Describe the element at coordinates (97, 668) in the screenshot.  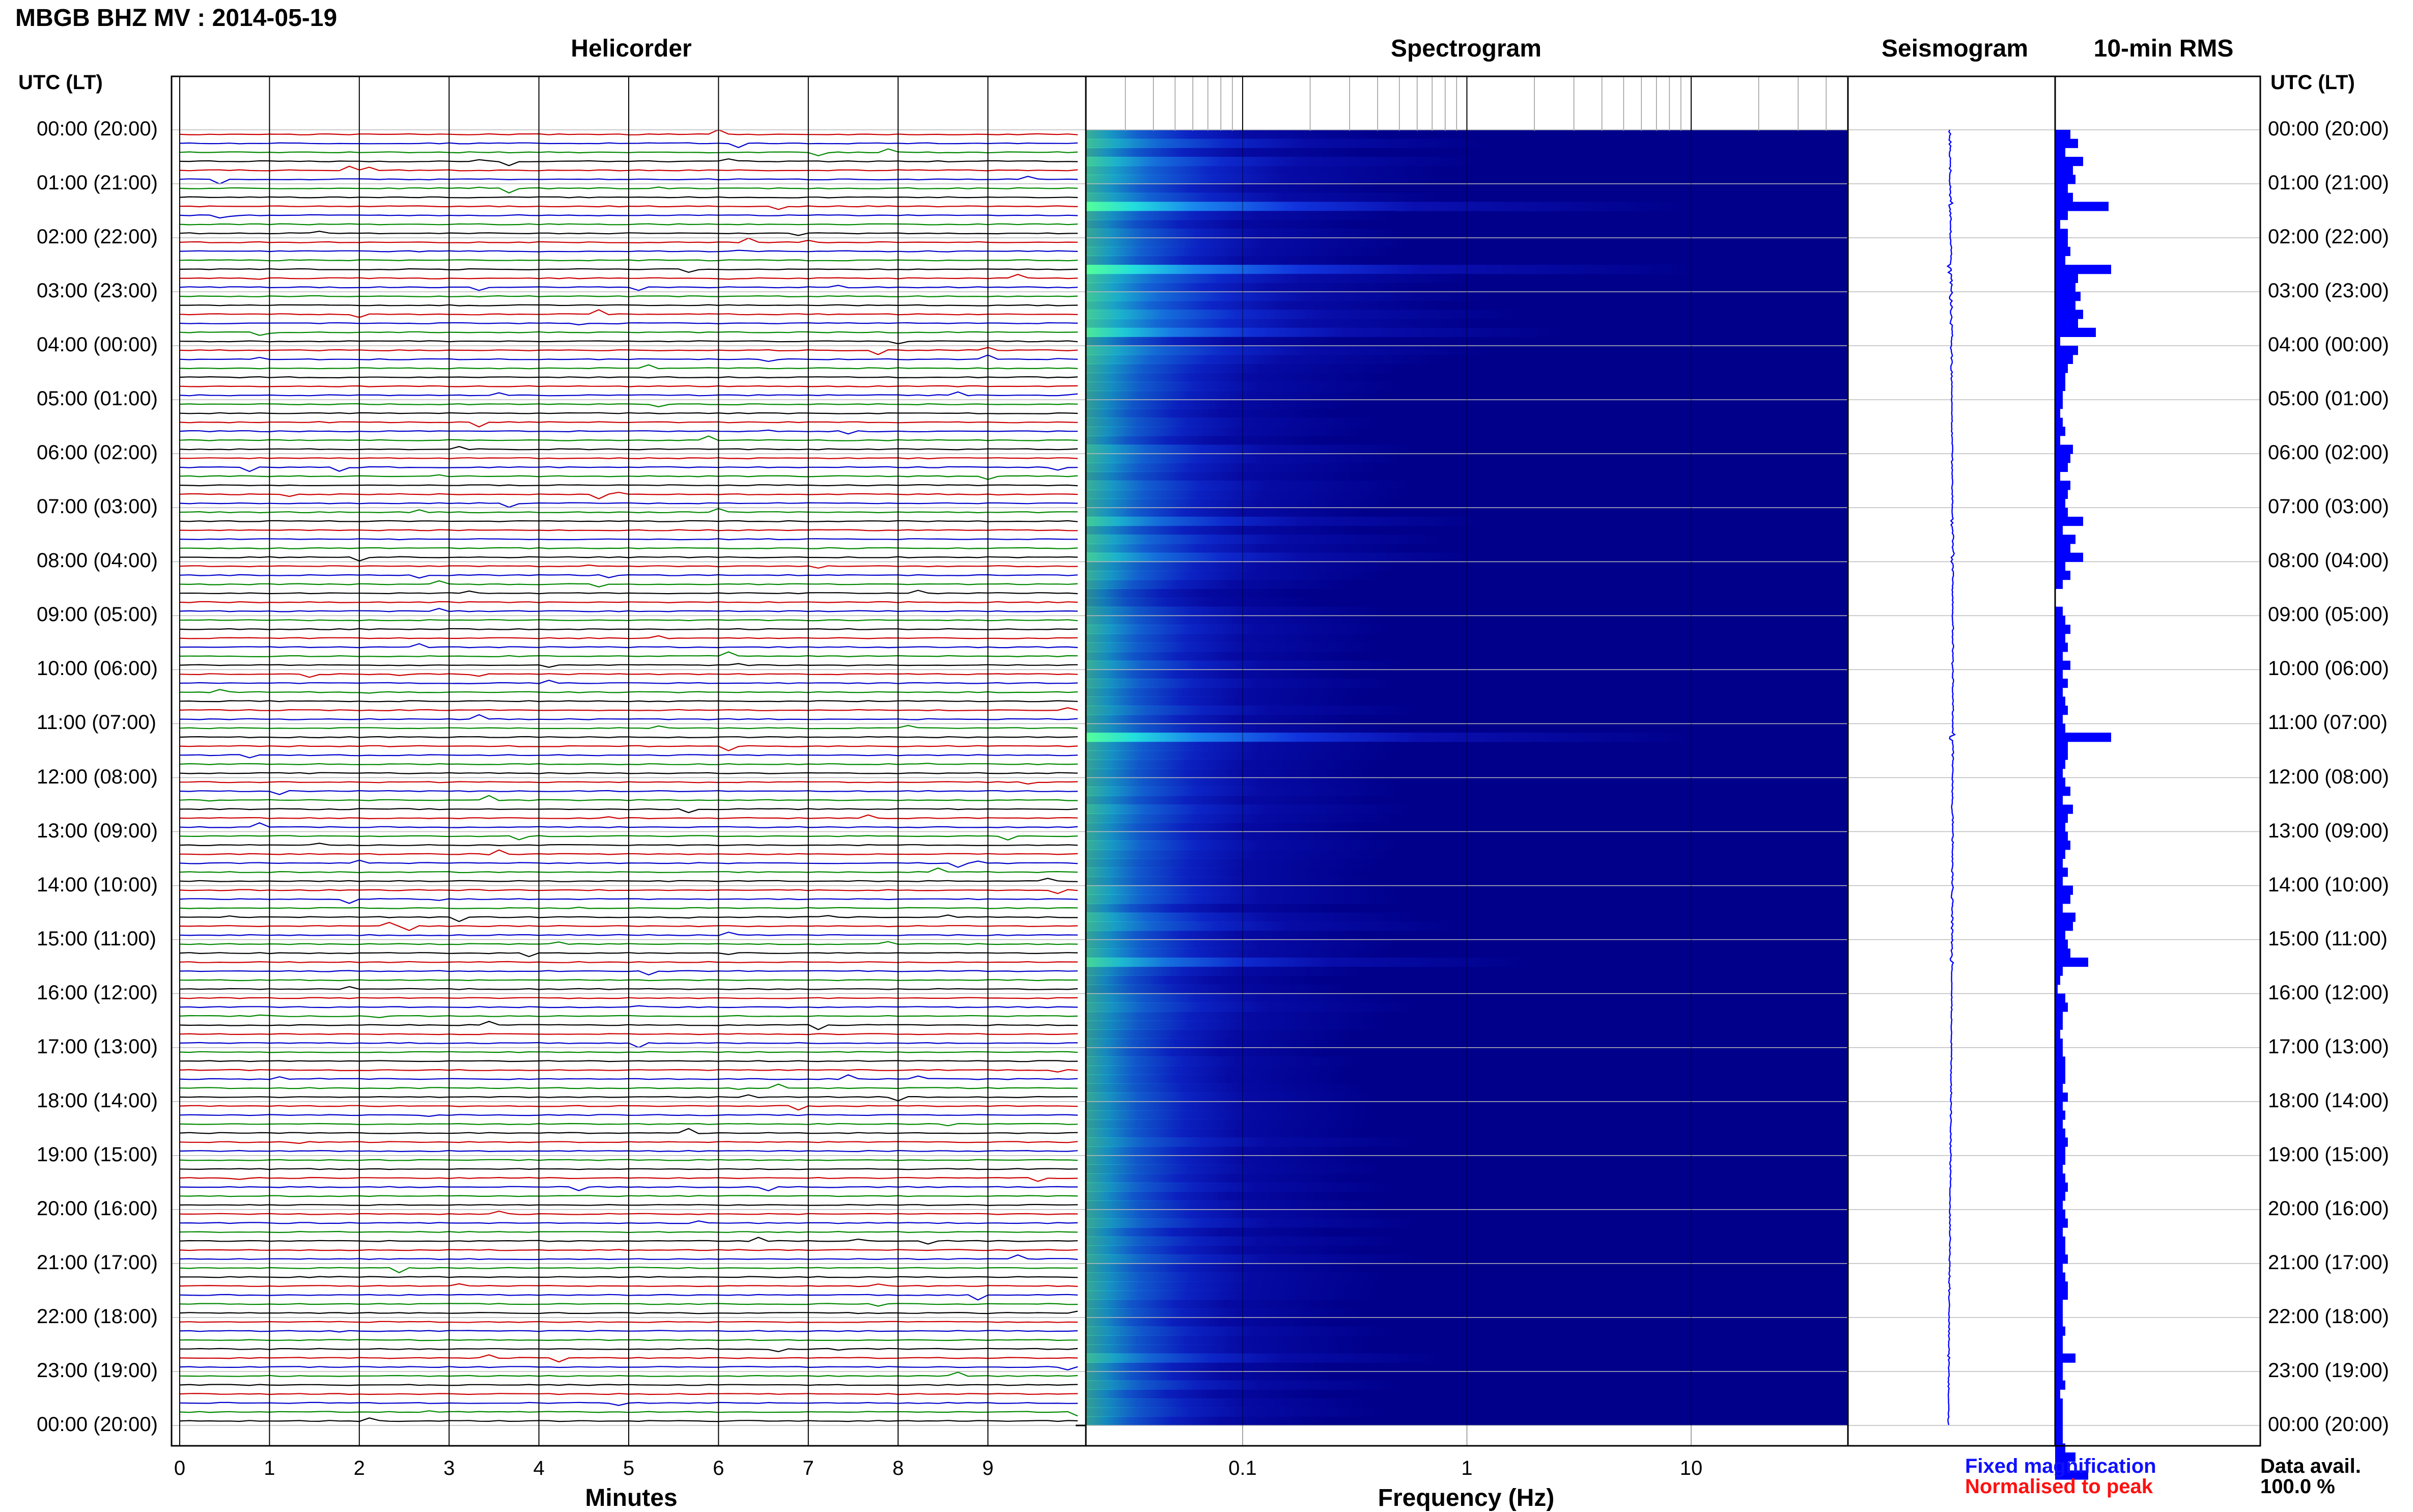
I see `row-label-left: 10:00 (06:00)` at that location.